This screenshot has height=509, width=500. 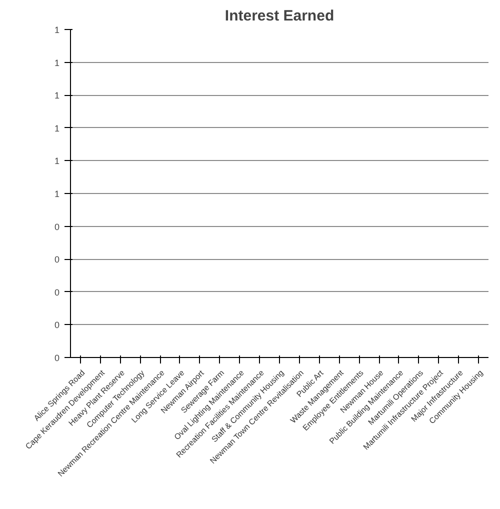 What do you see at coordinates (279, 16) in the screenshot?
I see `chart-title: Interest Earned` at bounding box center [279, 16].